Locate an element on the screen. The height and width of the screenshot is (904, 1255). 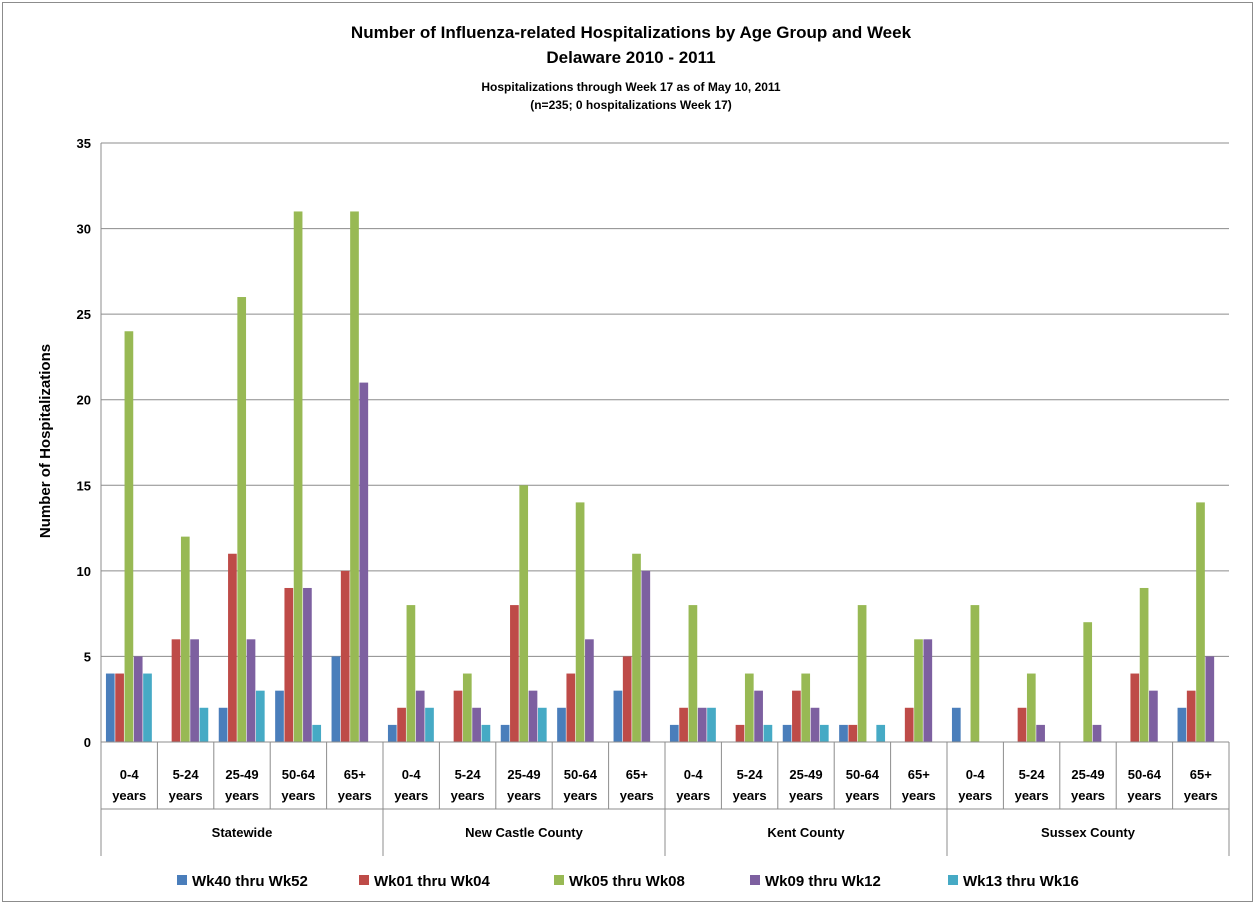
chart-subtitle-line2: (n=235; 0 hospitalizations Week 17) is located at coordinates (631, 105).